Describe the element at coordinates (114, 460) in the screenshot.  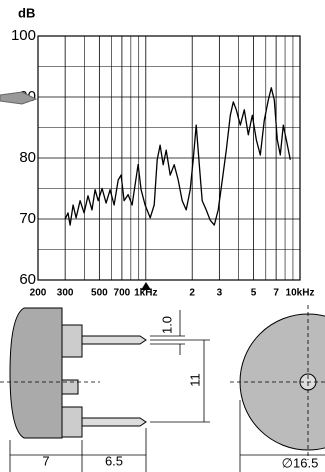
I see `dimension-label: 6.5` at that location.